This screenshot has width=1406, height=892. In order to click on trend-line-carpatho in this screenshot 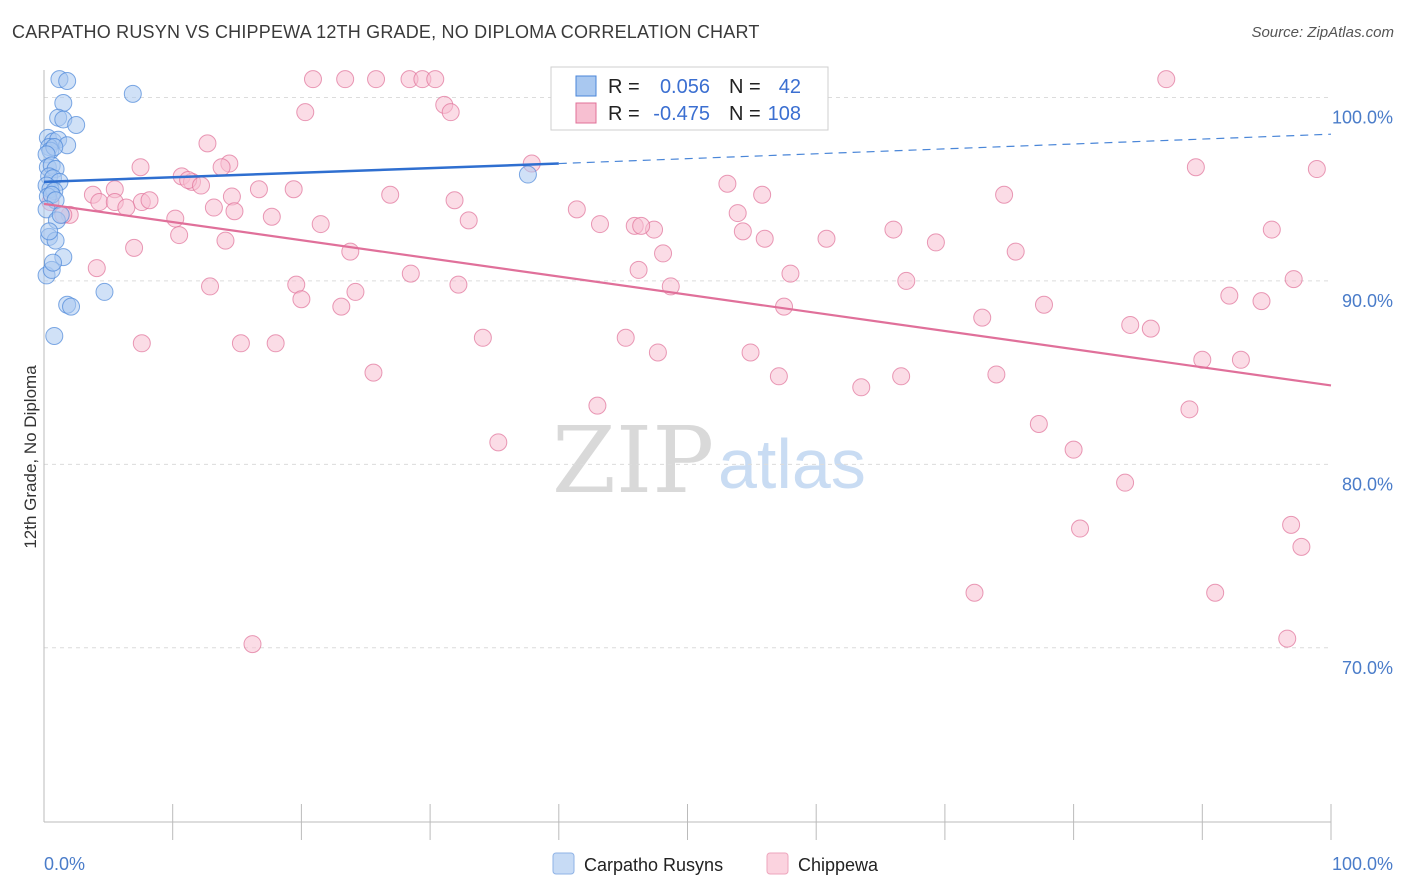, I will do `click(301, 173)`.